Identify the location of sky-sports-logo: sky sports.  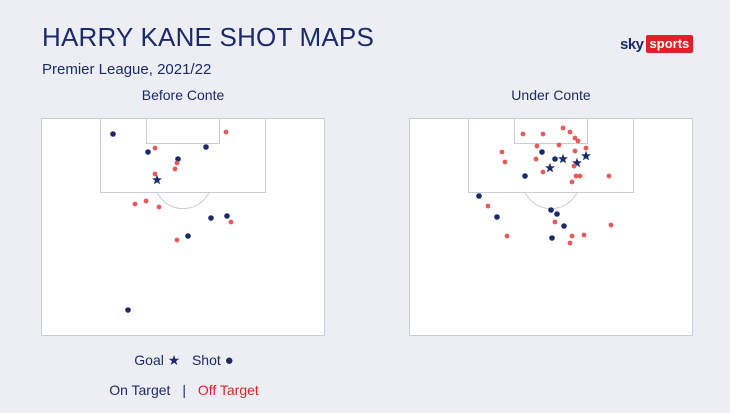
(657, 44).